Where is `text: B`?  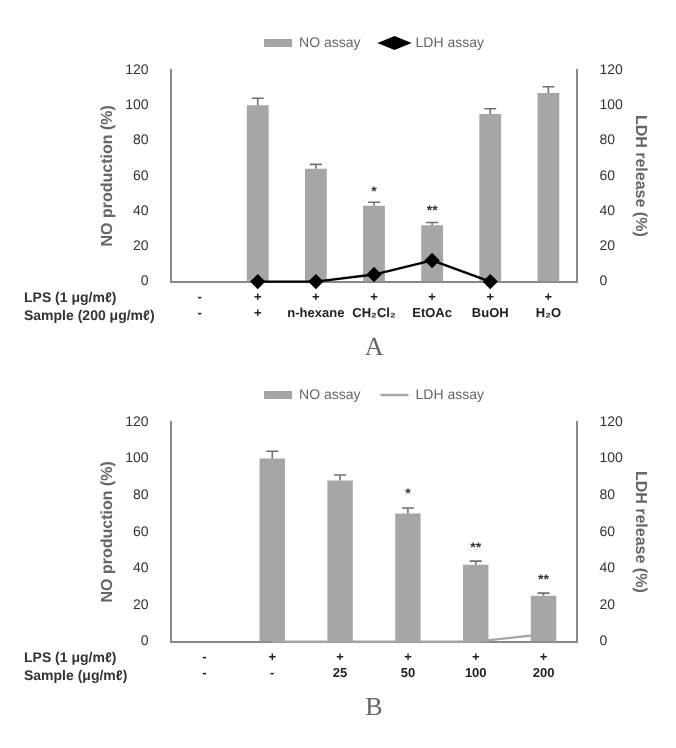
text: B is located at coordinates (374, 706).